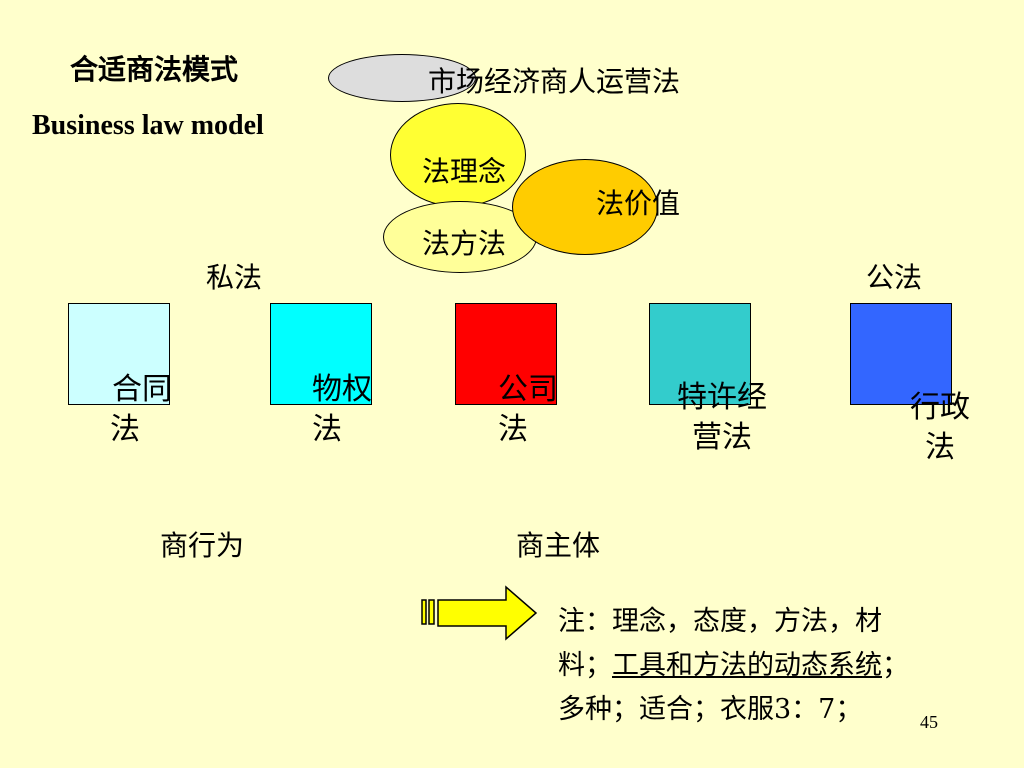 The width and height of the screenshot is (1024, 768). Describe the element at coordinates (464, 171) in the screenshot. I see `concept-label: 法理念` at that location.